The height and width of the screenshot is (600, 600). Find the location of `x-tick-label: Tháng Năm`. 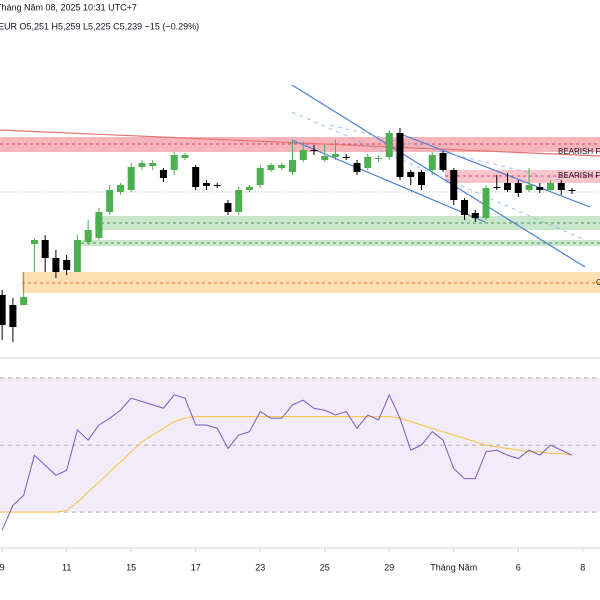

x-tick-label: Tháng Năm is located at coordinates (453, 567).